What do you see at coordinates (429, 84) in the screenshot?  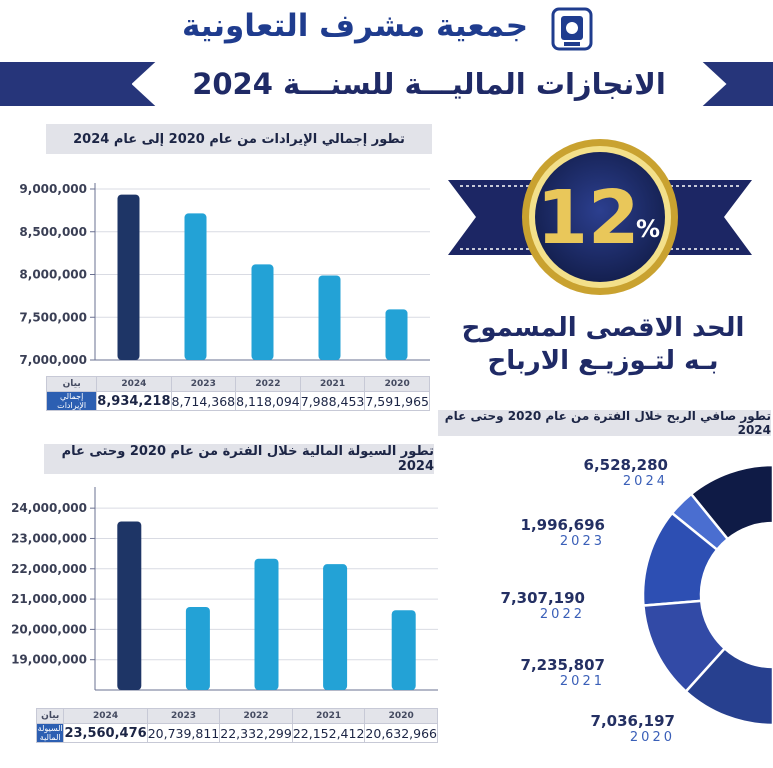 I see `banner-title: الانجازات الماليـــة للسنـــة 2024` at bounding box center [429, 84].